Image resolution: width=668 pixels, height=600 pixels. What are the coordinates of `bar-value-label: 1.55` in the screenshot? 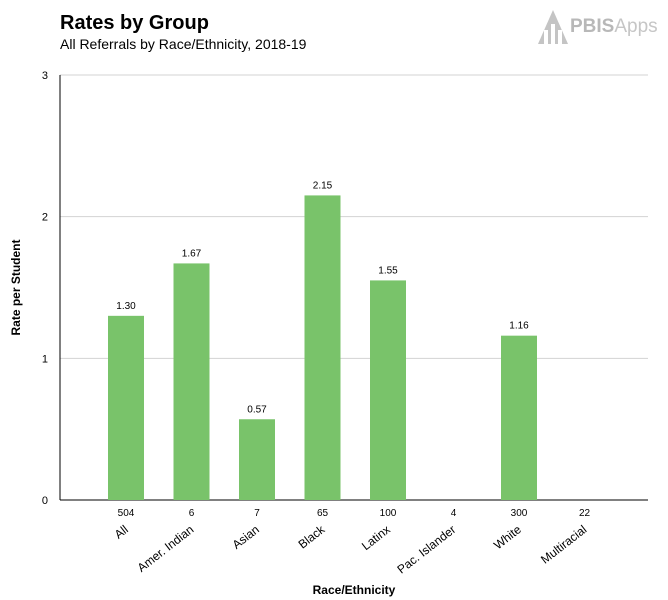 It's located at (388, 270).